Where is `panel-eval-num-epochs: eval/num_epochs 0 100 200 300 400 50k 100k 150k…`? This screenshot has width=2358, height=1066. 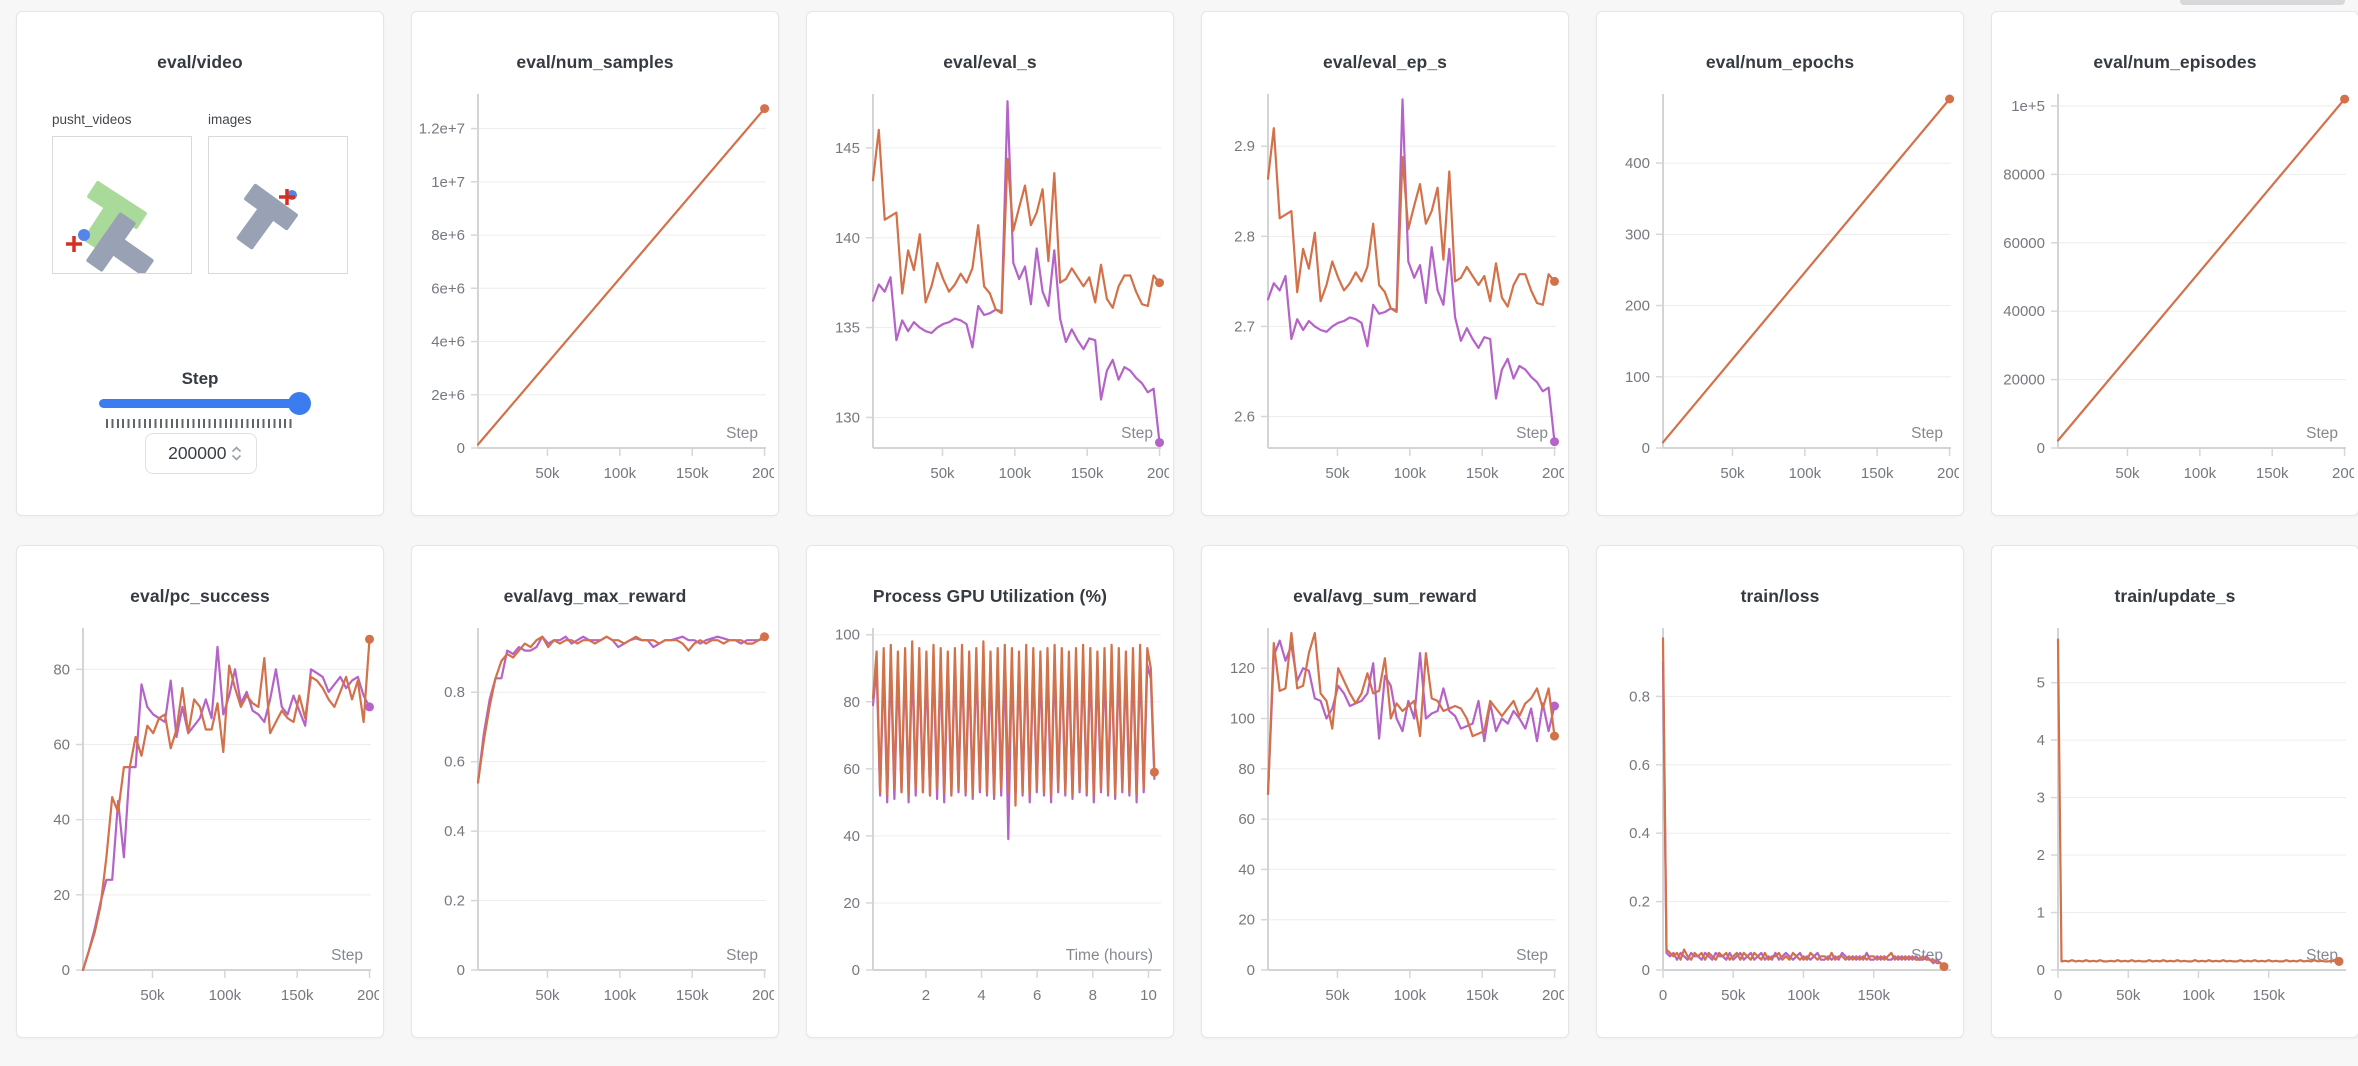
panel-eval-num-epochs: eval/num_epochs 0 100 200 300 400 50k 100k 150k… is located at coordinates (1780, 263).